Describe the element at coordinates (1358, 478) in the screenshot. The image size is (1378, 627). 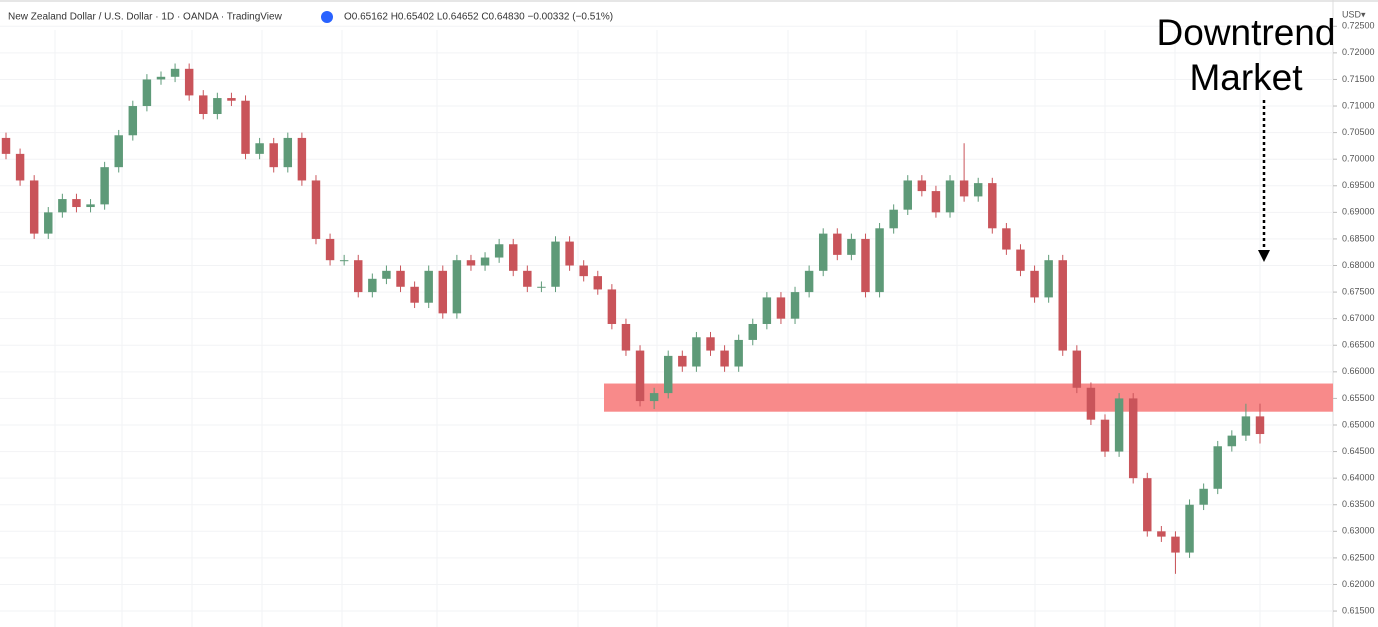
I see `y-tick-label: 0.64000` at that location.